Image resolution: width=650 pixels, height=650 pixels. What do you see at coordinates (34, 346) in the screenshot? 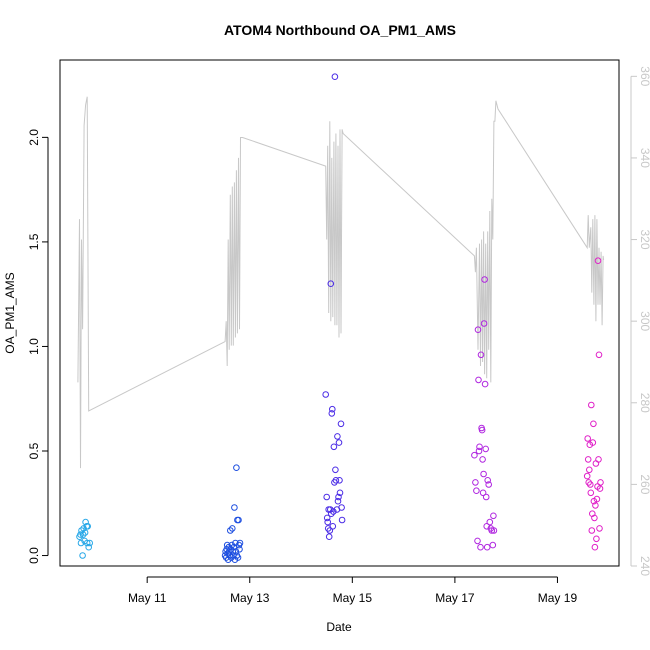
I see `y-tick-label: 1.0` at bounding box center [34, 346].